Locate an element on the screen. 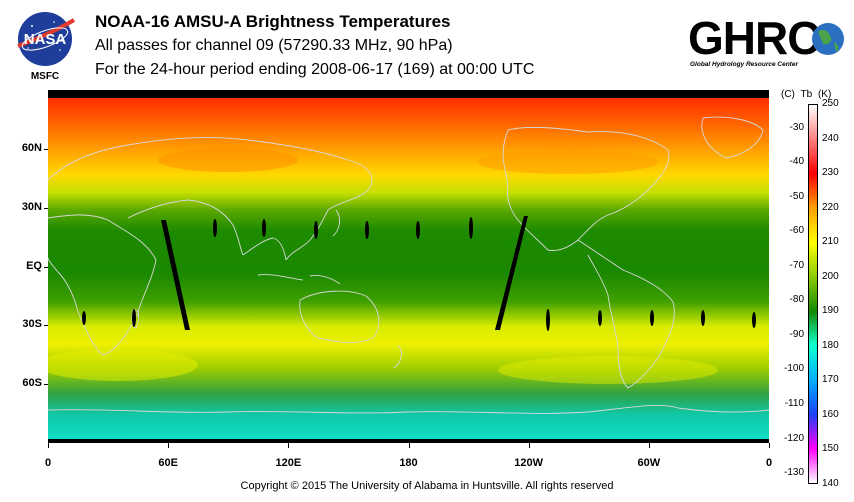  colorbar-kelvin-label: 220 is located at coordinates (830, 207).